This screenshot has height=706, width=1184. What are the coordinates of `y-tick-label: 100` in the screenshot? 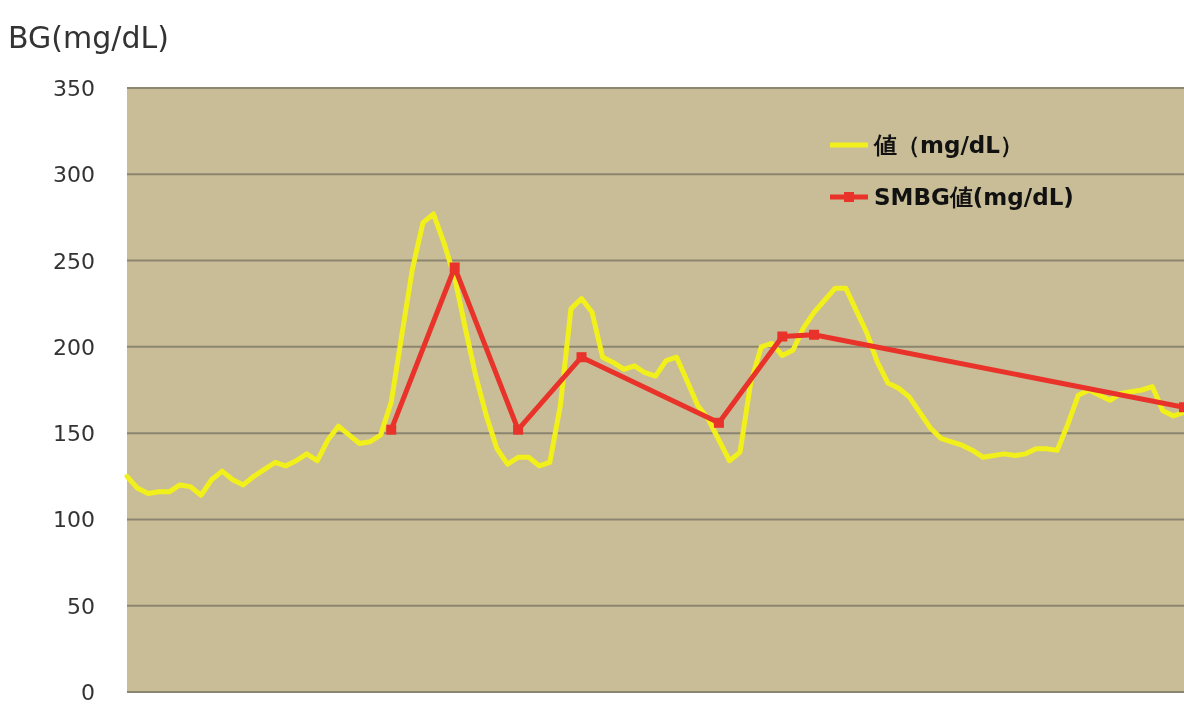 It's located at (74, 520).